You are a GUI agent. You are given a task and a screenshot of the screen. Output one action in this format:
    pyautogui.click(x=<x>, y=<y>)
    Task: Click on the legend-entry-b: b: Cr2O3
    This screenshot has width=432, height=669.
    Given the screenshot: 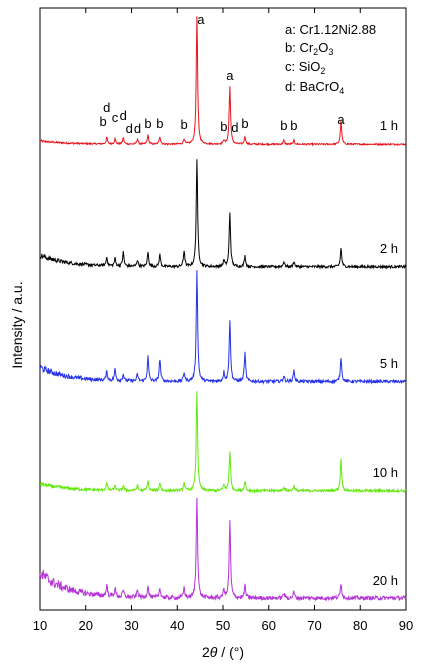 What is the action you would take?
    pyautogui.click(x=309, y=48)
    